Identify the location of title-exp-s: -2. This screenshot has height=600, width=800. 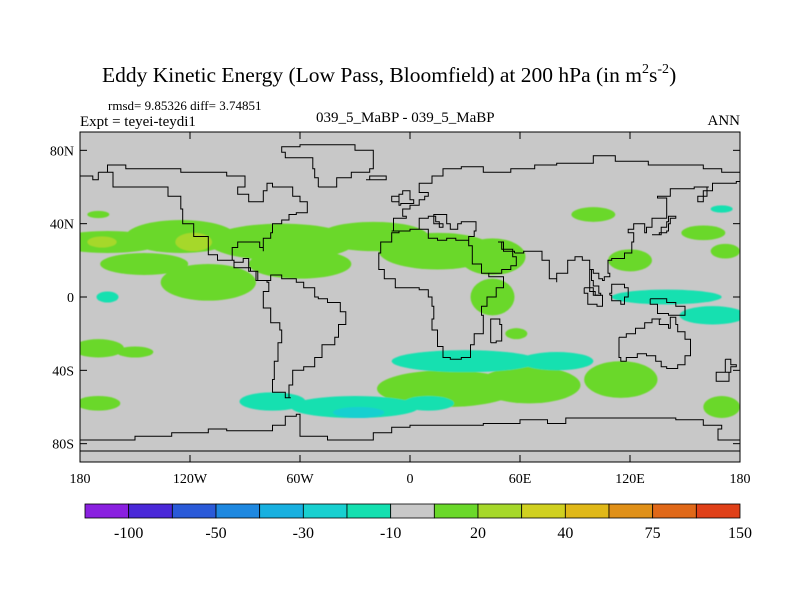
(663, 69).